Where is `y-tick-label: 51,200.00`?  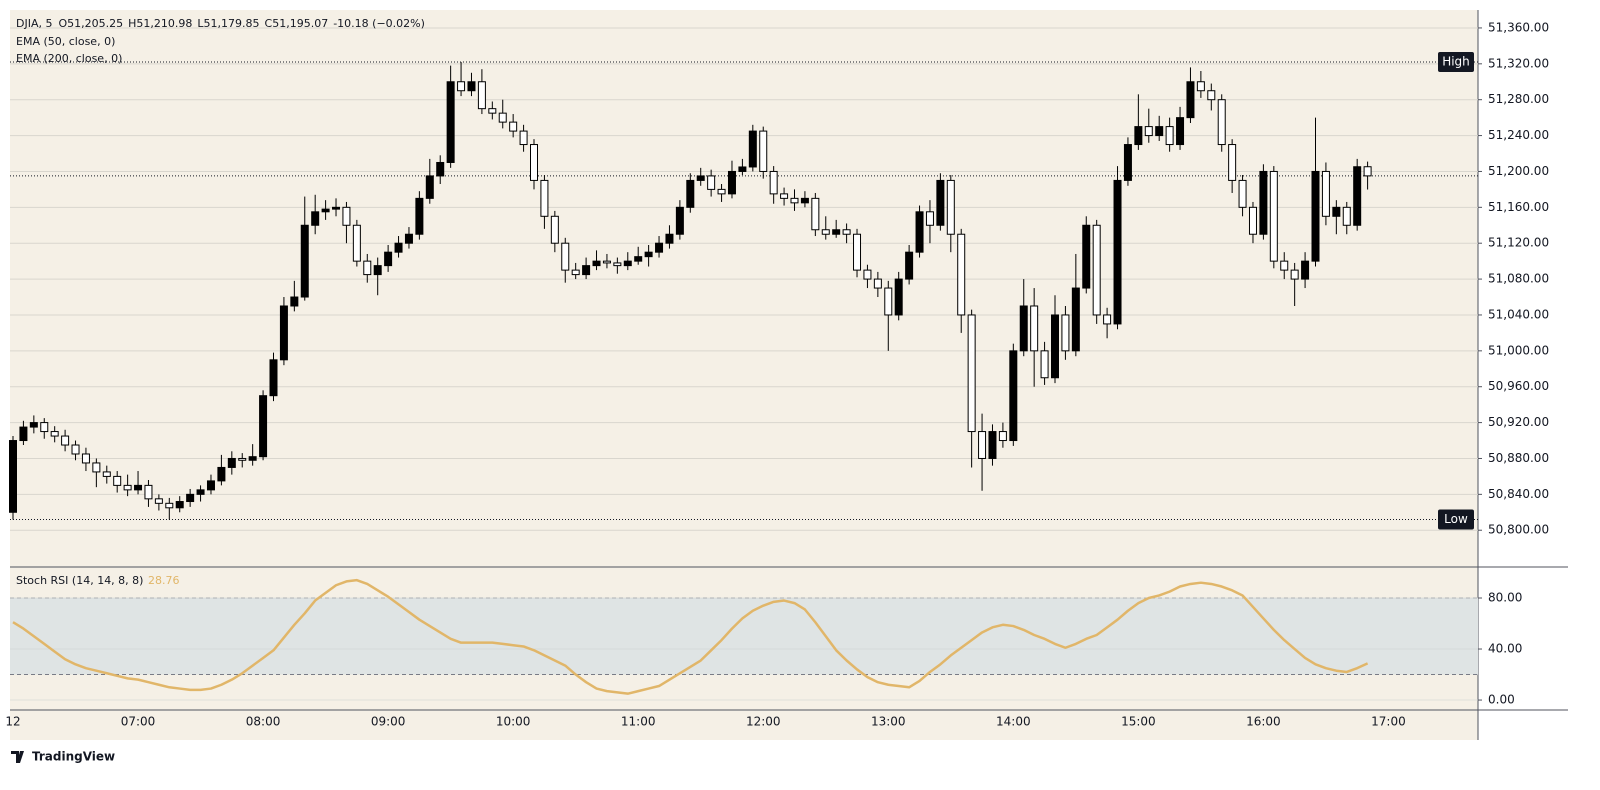
y-tick-label: 51,200.00 is located at coordinates (1518, 171).